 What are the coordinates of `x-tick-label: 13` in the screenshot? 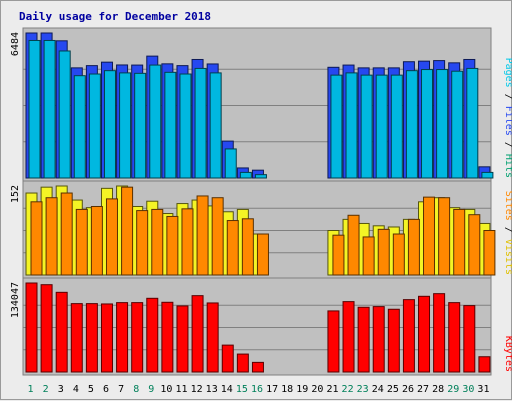 It's located at (212, 389).